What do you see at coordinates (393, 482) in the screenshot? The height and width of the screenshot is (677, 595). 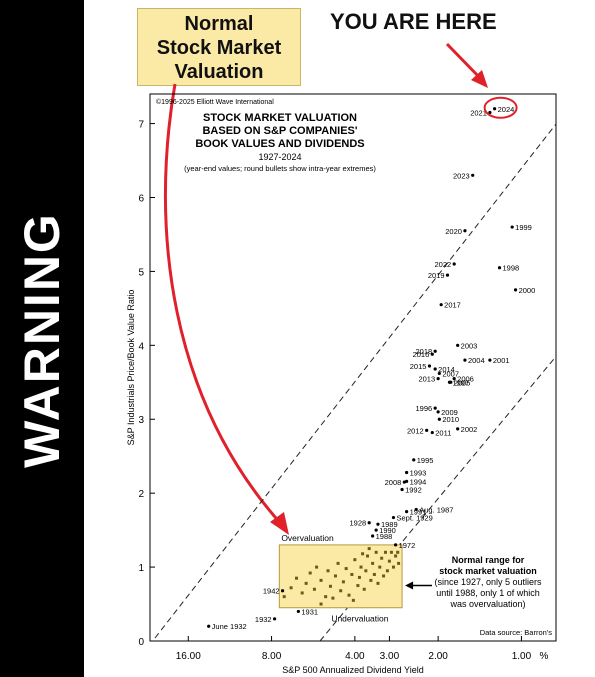 I see `data-point-label: 2008` at bounding box center [393, 482].